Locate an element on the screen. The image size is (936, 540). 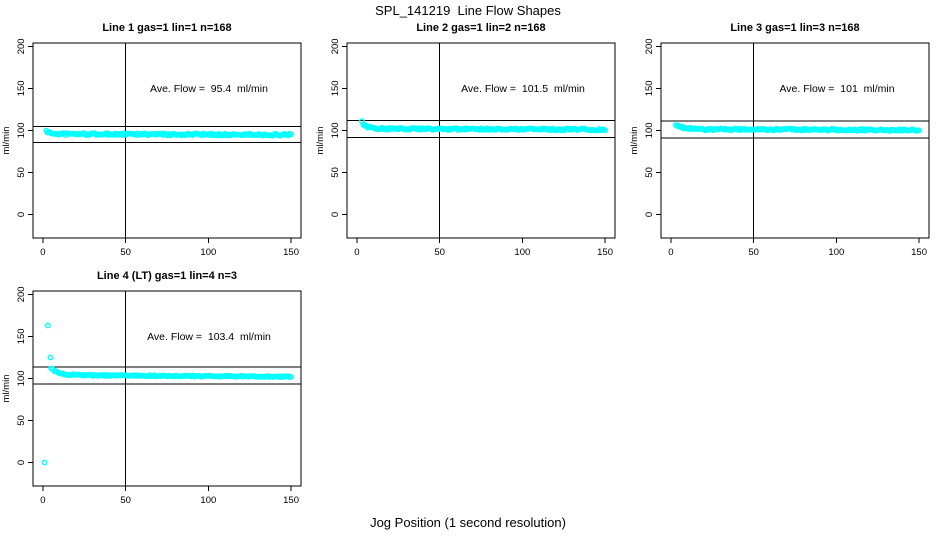
scatter-plot-line3: 0 50 100 150 0 50 100 150 200 ml/min is located at coordinates (779, 148).